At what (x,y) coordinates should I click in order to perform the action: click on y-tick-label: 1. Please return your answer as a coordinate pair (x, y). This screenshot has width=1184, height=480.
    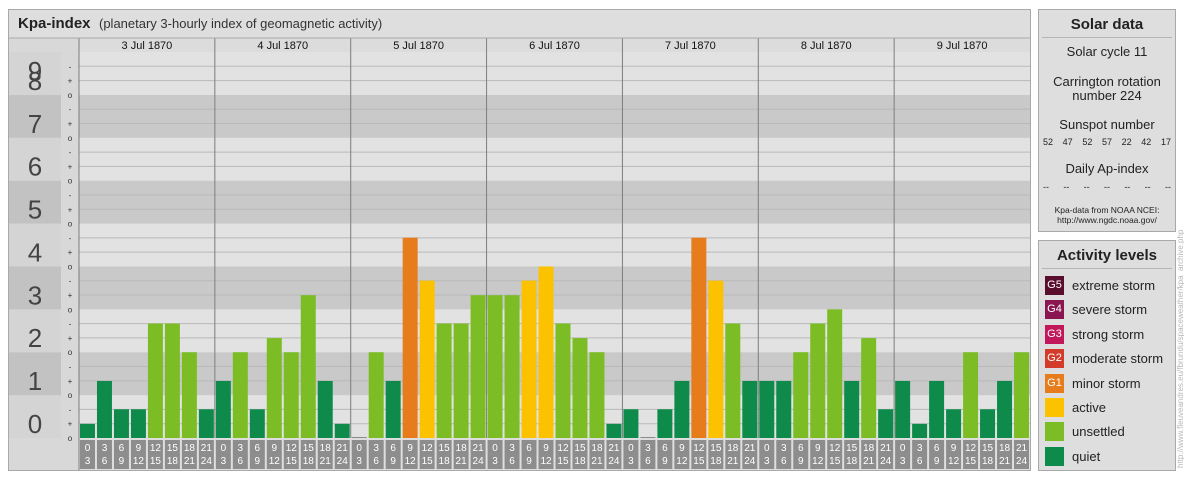
    Looking at the image, I should click on (35, 381).